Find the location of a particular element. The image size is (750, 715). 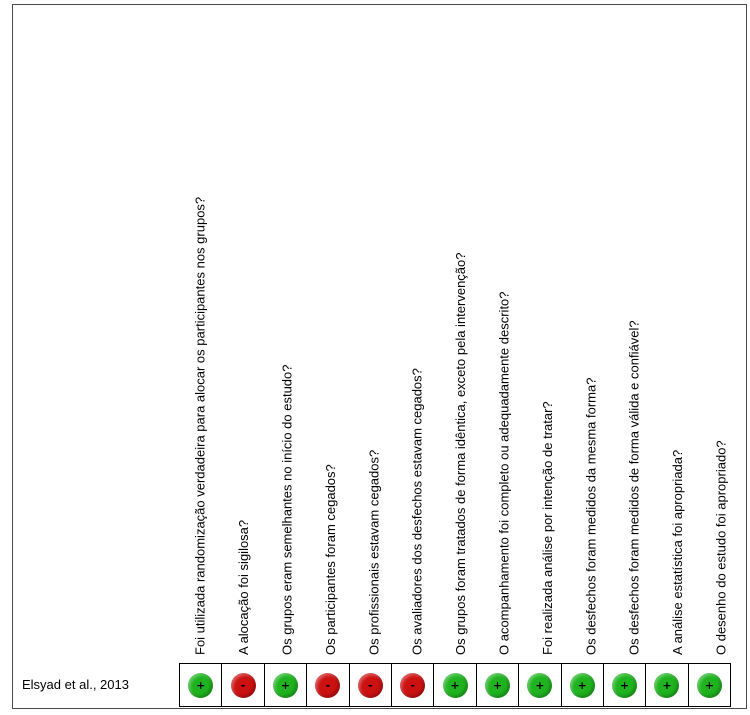

question-label: A alocação foi sigilosa? is located at coordinates (244, 587).